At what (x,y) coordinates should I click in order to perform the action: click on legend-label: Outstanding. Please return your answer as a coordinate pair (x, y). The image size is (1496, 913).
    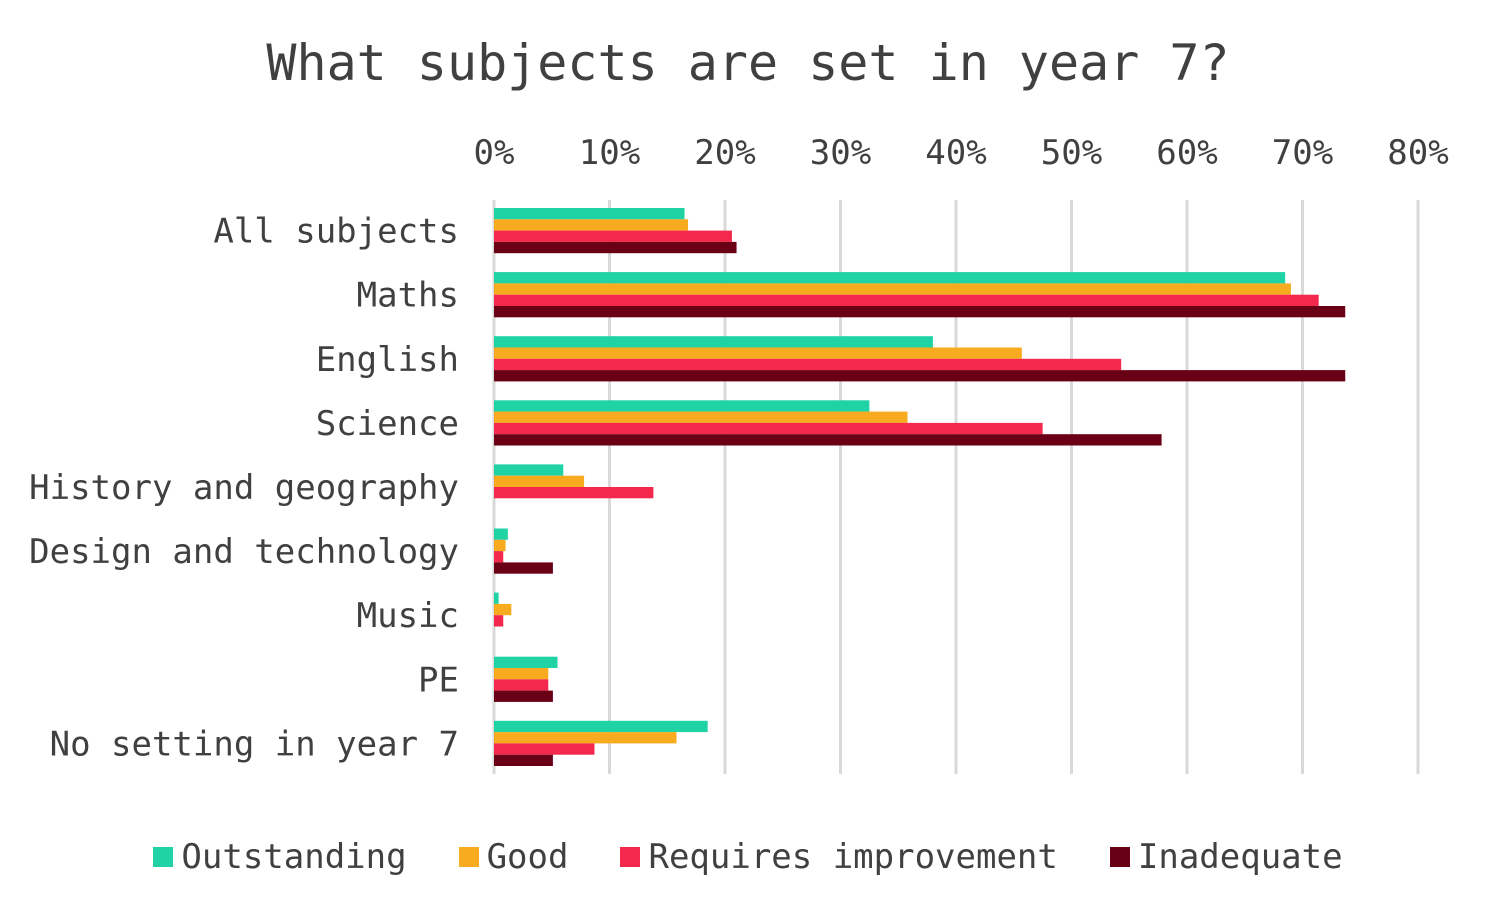
    Looking at the image, I should click on (294, 857).